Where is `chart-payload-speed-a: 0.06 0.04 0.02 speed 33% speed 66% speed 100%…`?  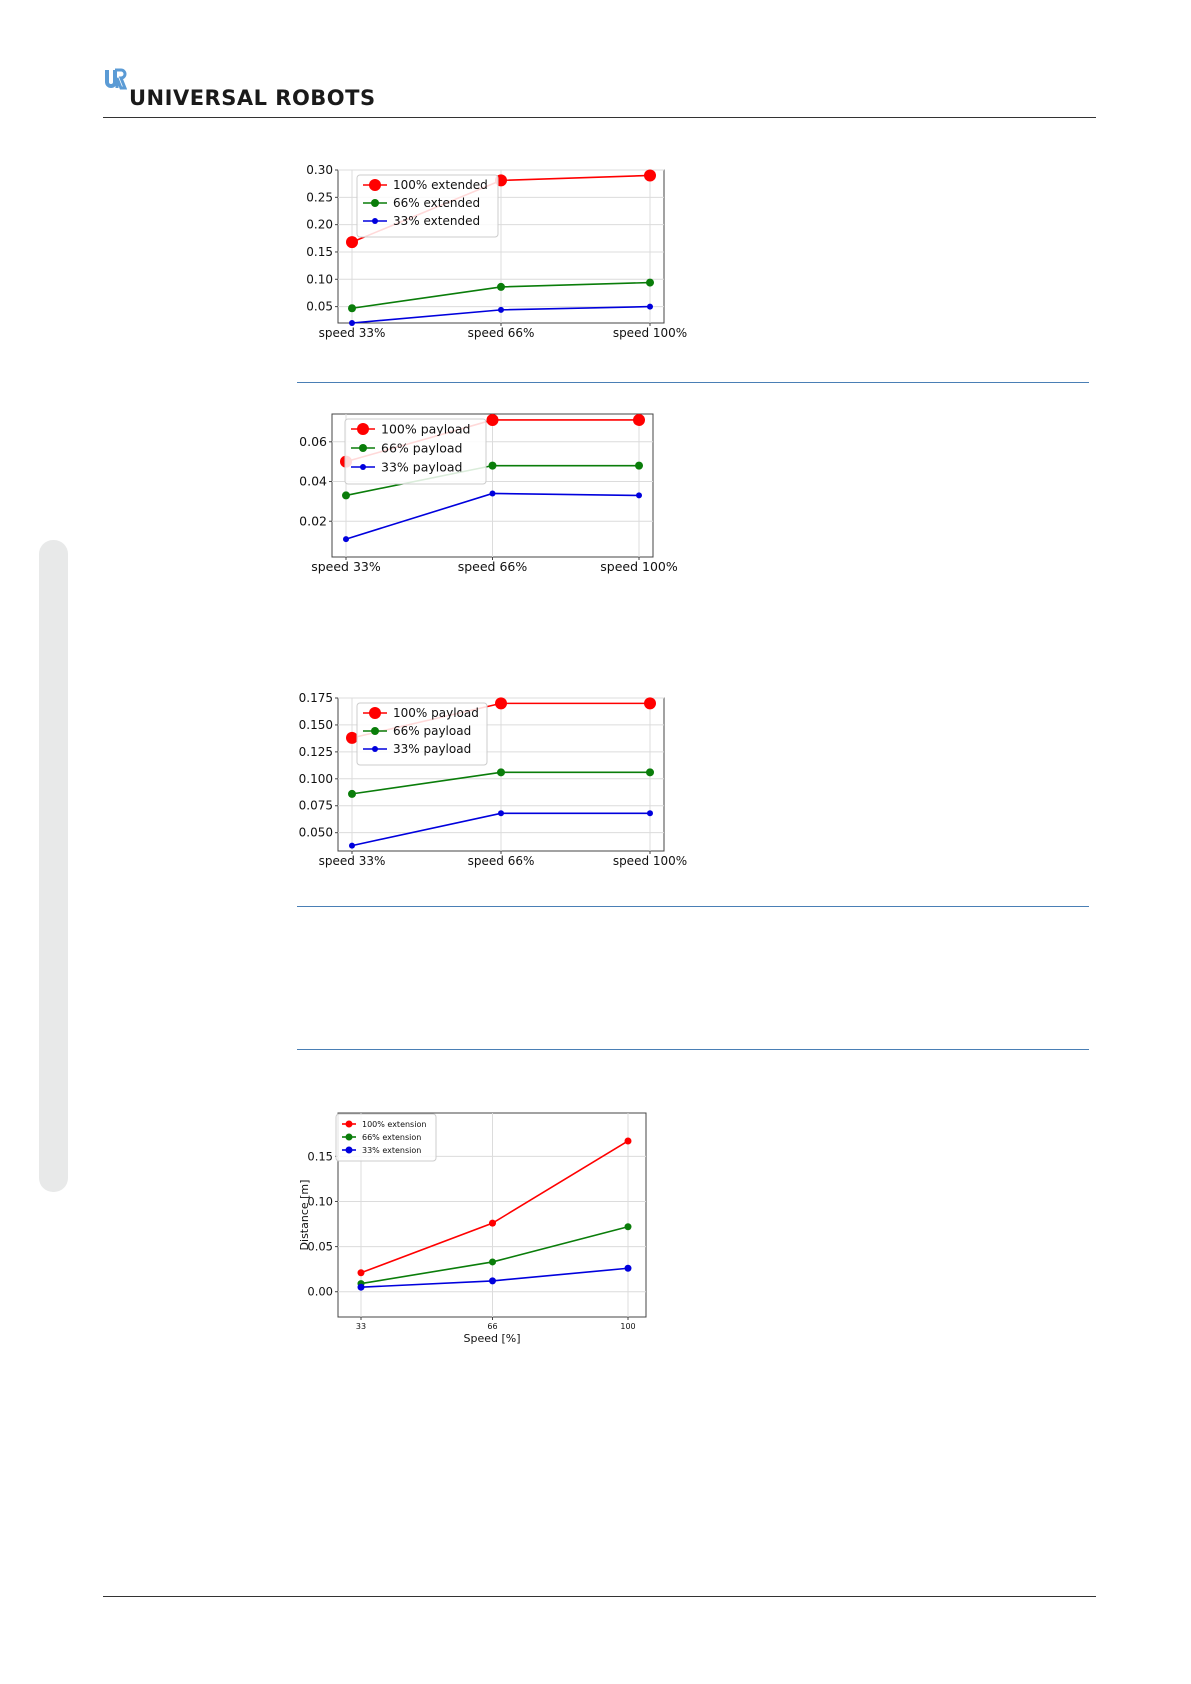
chart-payload-speed-a: 0.06 0.04 0.02 speed 33% speed 66% speed 100%… is located at coordinates (519, 519).